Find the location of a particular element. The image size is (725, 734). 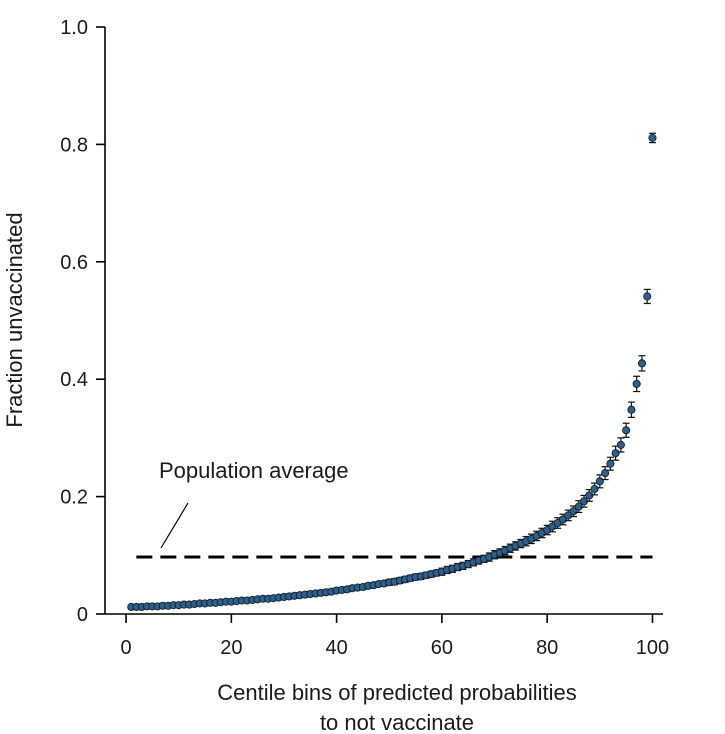

x-axis-title-line-1: Centile bins of predicted probabilities is located at coordinates (397, 692).